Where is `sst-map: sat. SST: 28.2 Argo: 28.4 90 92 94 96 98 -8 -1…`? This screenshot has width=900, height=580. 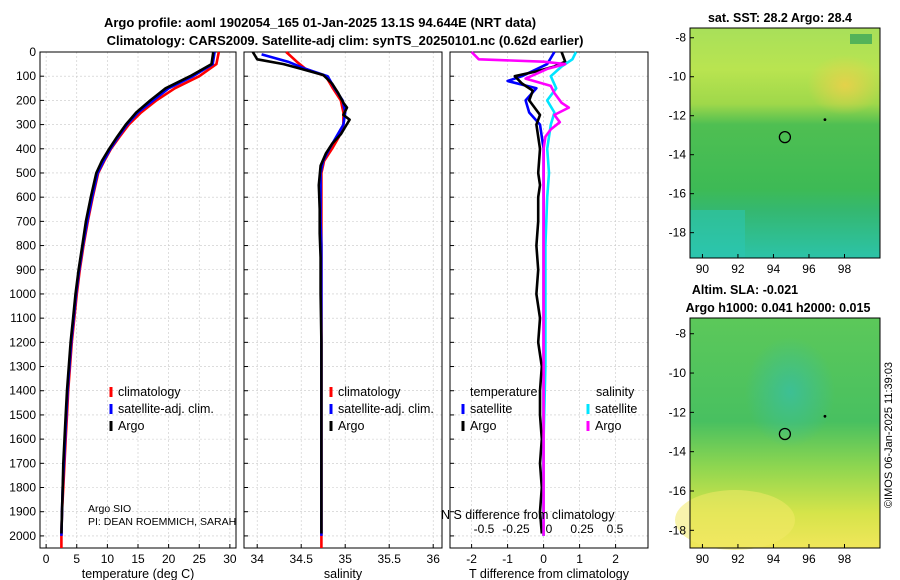
sst-map: sat. SST: 28.2 Argo: 28.4 90 92 94 96 98 -8 -1… is located at coordinates (776, 143).